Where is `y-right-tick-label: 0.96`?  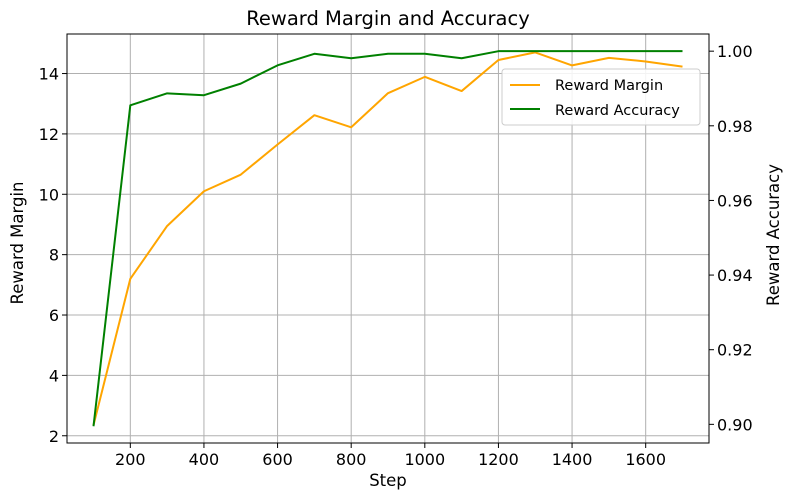
y-right-tick-label: 0.96 is located at coordinates (735, 200).